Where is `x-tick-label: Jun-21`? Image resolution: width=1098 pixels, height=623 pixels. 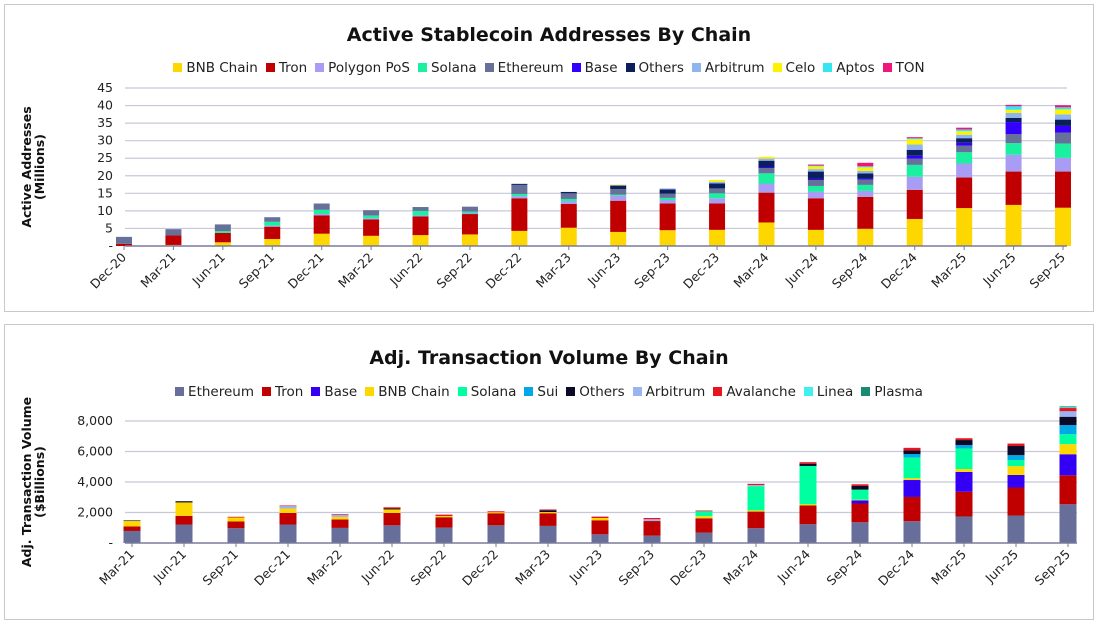 x-tick-label: Jun-21 is located at coordinates (170, 567).